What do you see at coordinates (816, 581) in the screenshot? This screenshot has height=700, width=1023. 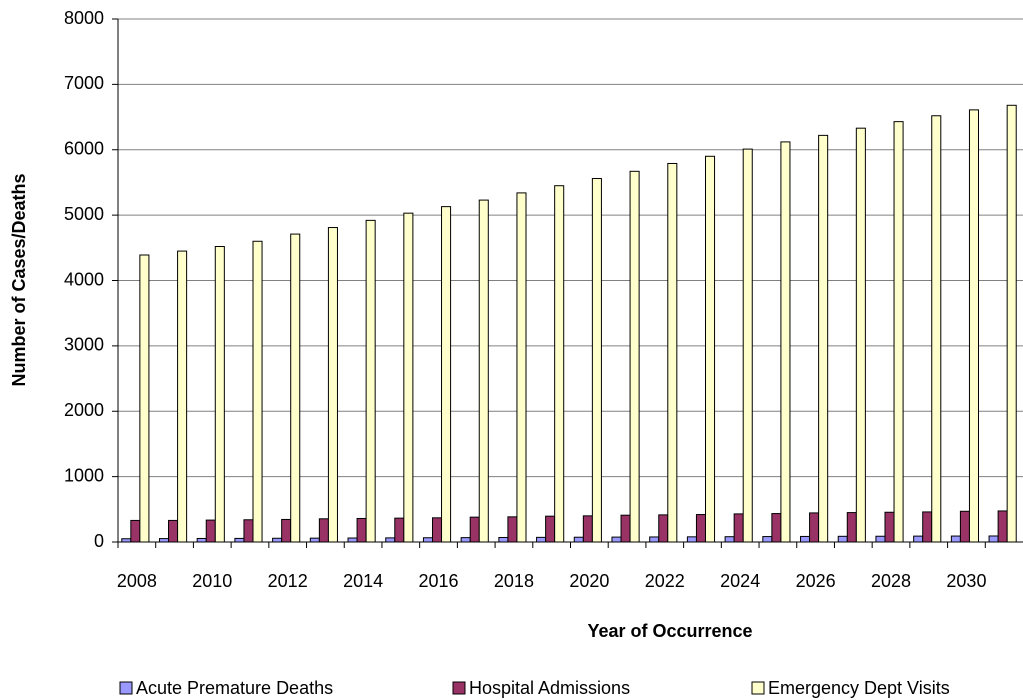 I see `x-tick-label: 2026` at bounding box center [816, 581].